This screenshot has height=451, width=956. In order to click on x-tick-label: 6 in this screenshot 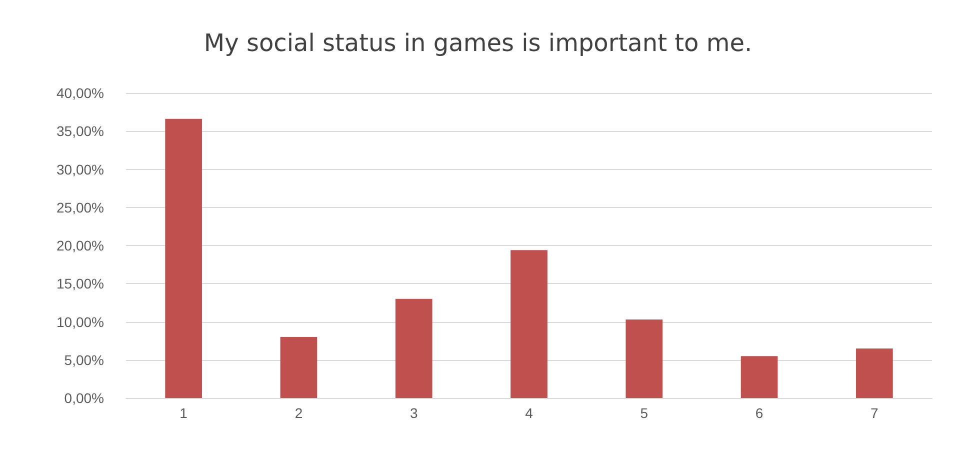, I will do `click(759, 413)`.